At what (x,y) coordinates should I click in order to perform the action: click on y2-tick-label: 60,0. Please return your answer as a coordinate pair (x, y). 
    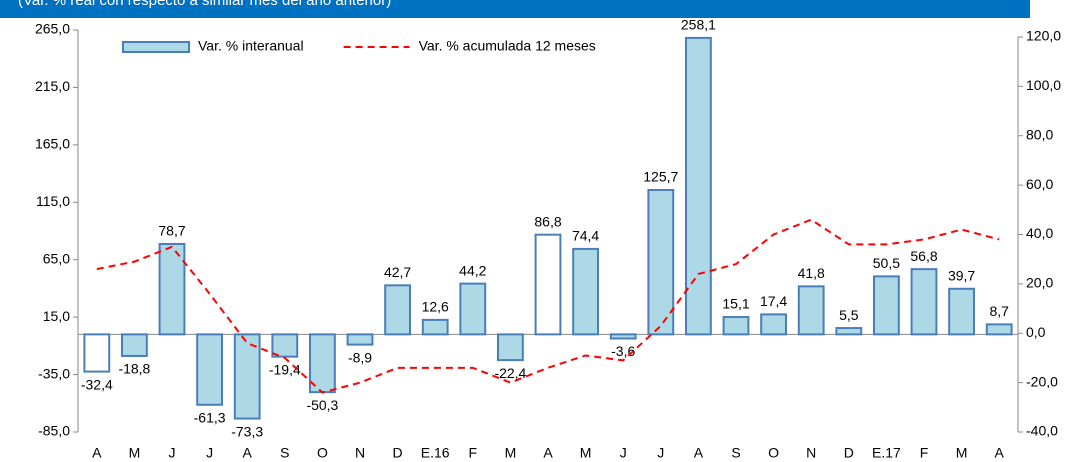
    Looking at the image, I should click on (1039, 184).